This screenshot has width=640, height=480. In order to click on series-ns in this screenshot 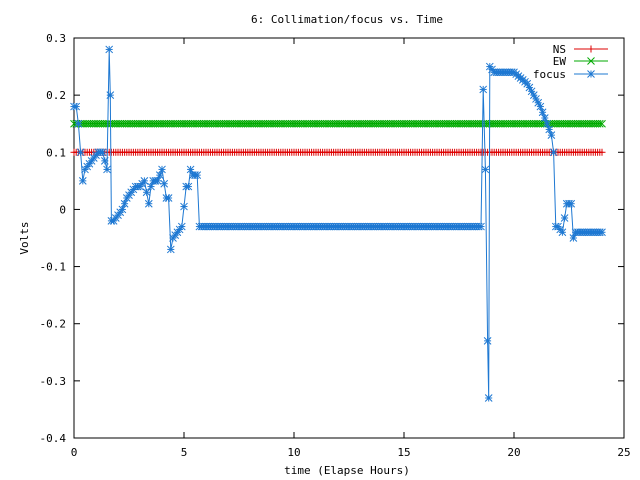, I will do `click(338, 152)`.